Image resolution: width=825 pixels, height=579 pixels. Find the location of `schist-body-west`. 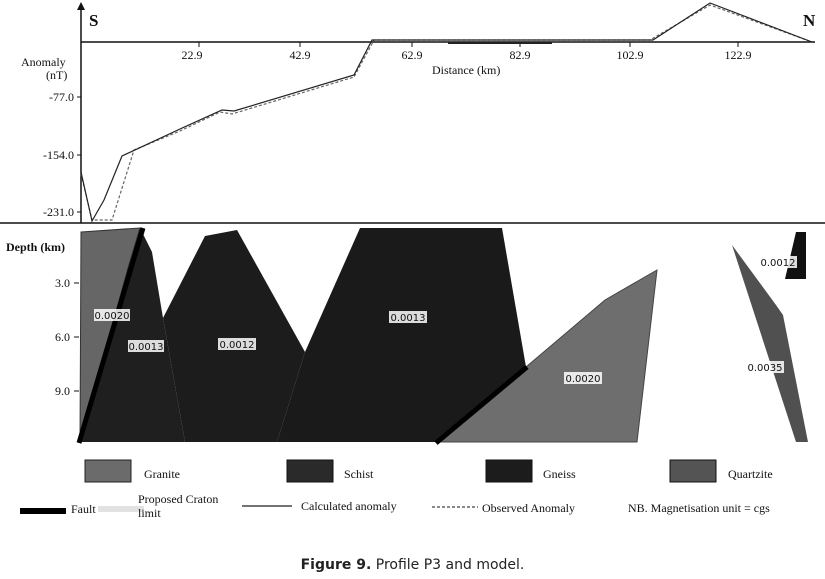

schist-body-west is located at coordinates (132, 335).